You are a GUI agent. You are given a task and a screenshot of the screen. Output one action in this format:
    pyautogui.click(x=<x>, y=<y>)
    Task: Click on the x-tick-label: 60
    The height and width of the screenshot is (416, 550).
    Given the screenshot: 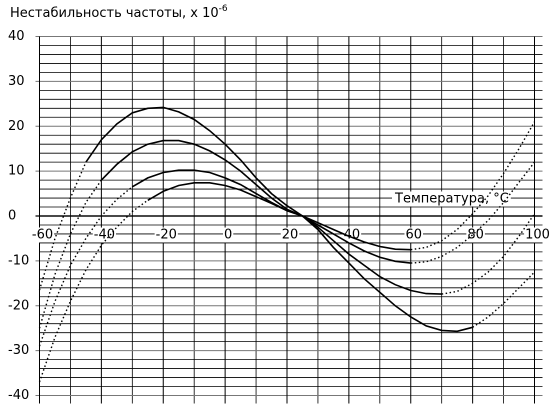 What is the action you would take?
    pyautogui.click(x=413, y=235)
    